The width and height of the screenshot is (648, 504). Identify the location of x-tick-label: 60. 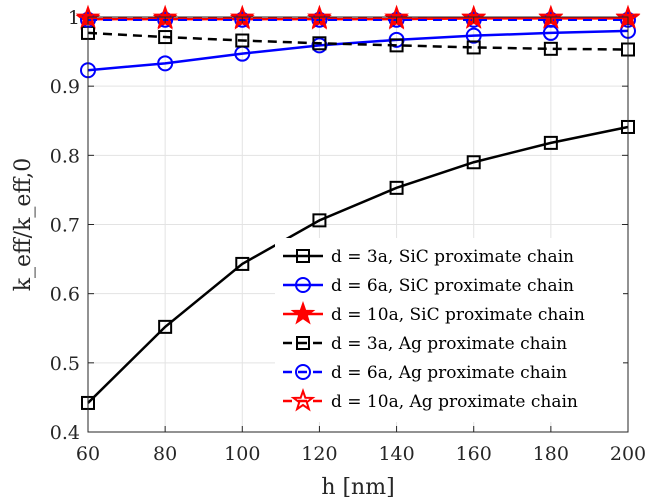
(88, 454).